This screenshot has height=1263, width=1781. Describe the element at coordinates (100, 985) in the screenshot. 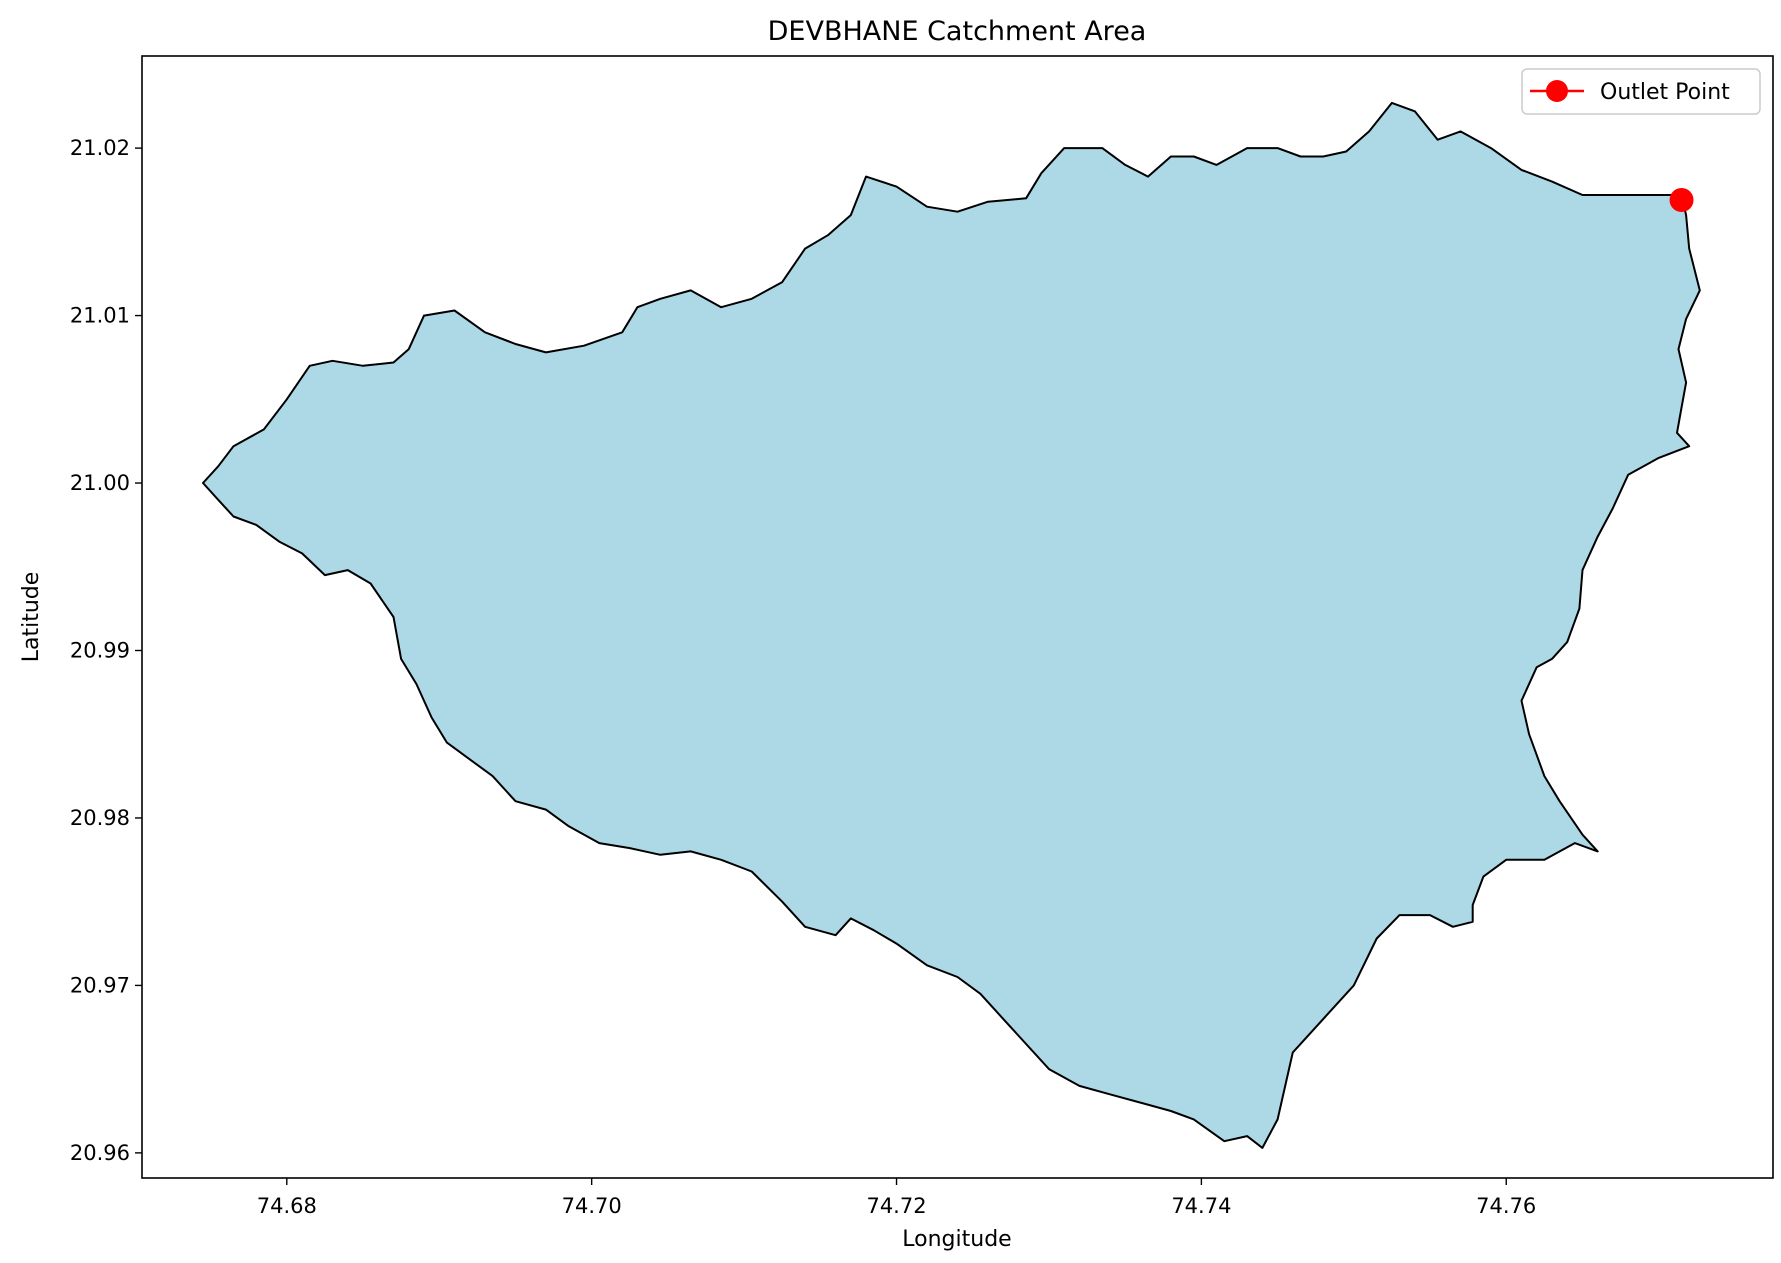

I see `y-tick-label: 20.97` at that location.